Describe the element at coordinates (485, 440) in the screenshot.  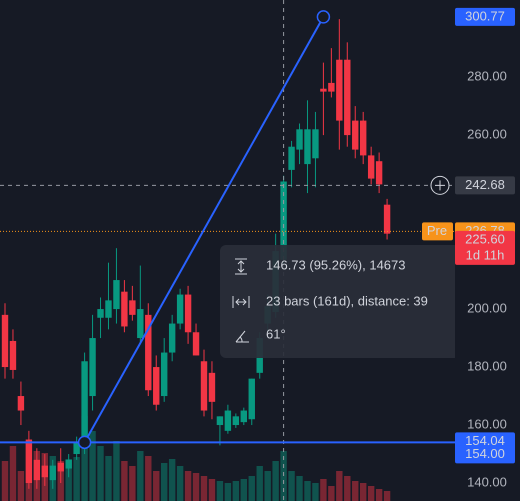
I see `price-label: 154.04` at that location.